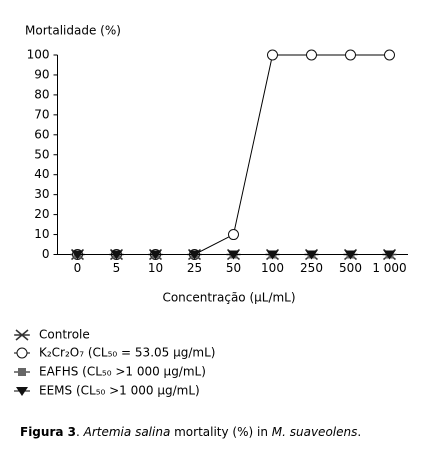 The image size is (425, 450). Describe the element at coordinates (155, 268) in the screenshot. I see `x-tick-label: 10` at that location.